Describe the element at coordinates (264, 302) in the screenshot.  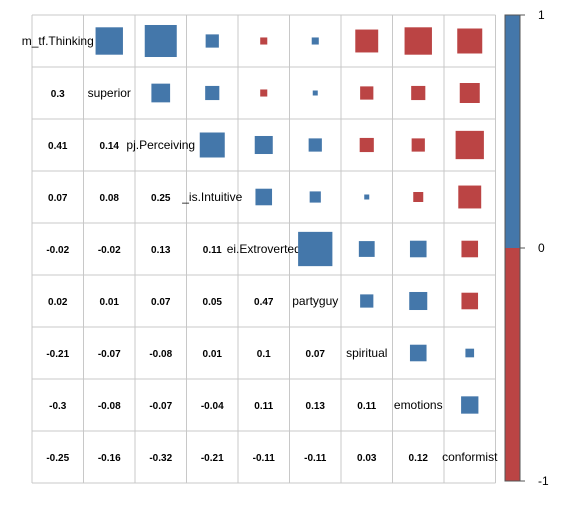
I see `correlation-value-label: 0.47` at that location.